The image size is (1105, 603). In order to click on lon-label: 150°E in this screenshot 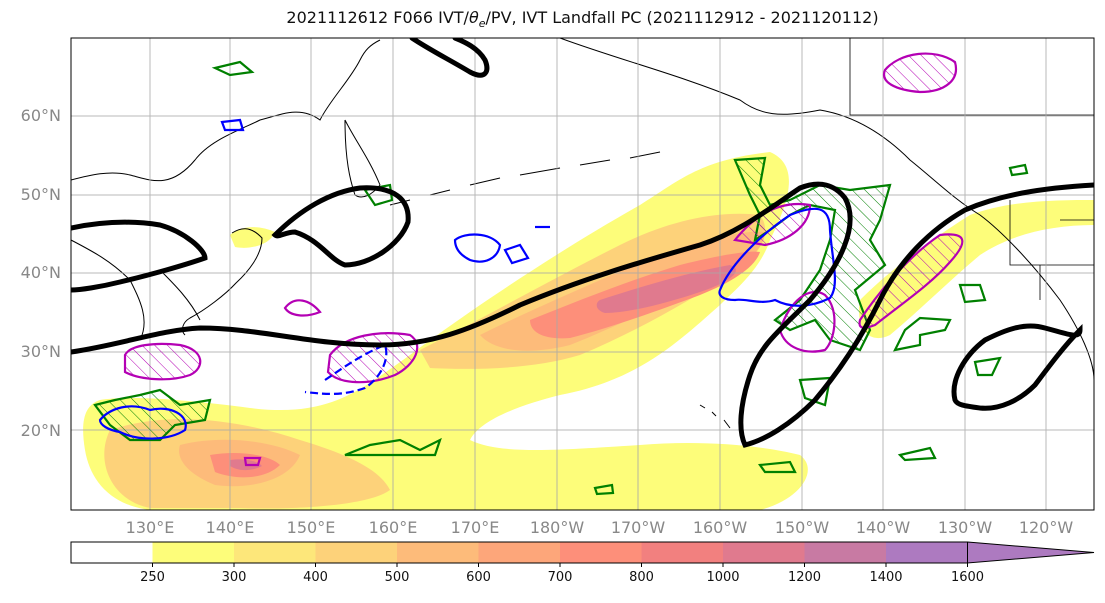, I will do `click(311, 527)`.